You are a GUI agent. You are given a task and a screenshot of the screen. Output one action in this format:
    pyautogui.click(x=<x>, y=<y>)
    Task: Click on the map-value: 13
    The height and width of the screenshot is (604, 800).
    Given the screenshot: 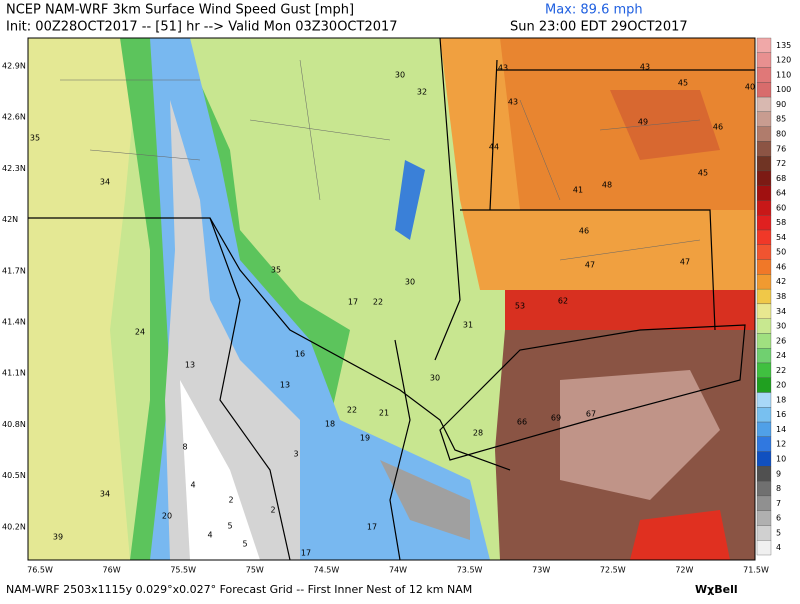 What is the action you would take?
    pyautogui.click(x=285, y=385)
    